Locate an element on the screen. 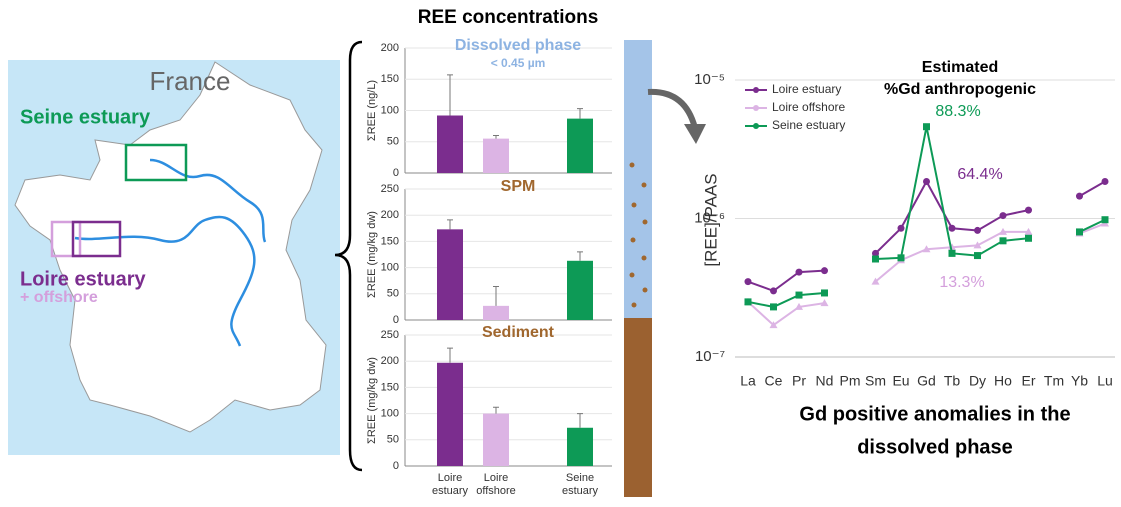  seine-river is located at coordinates (208, 200).